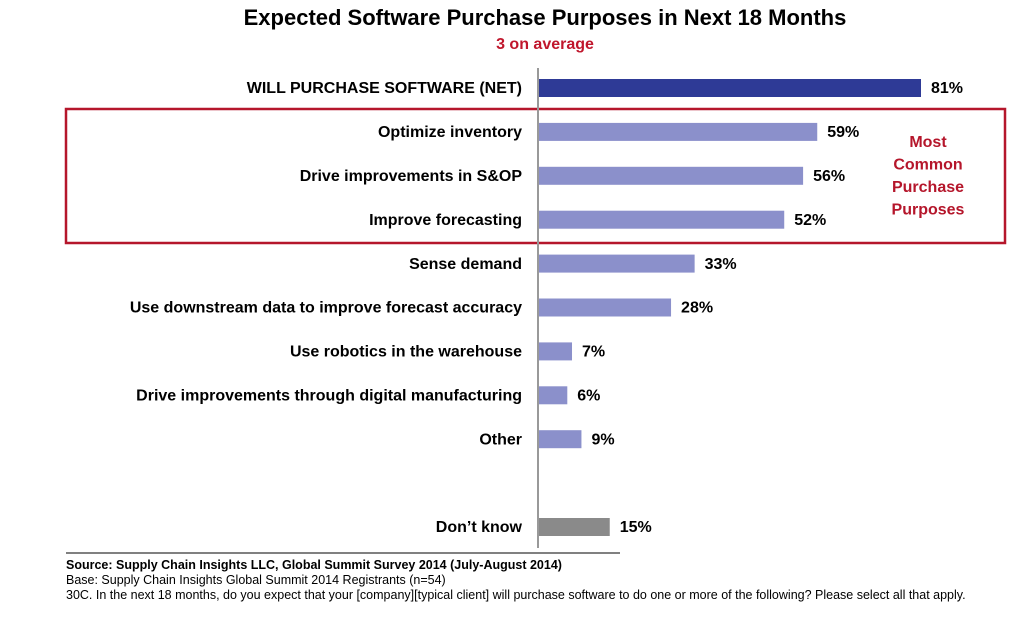 This screenshot has width=1024, height=634. What do you see at coordinates (450, 132) in the screenshot?
I see `category-label: Optimize inventory` at bounding box center [450, 132].